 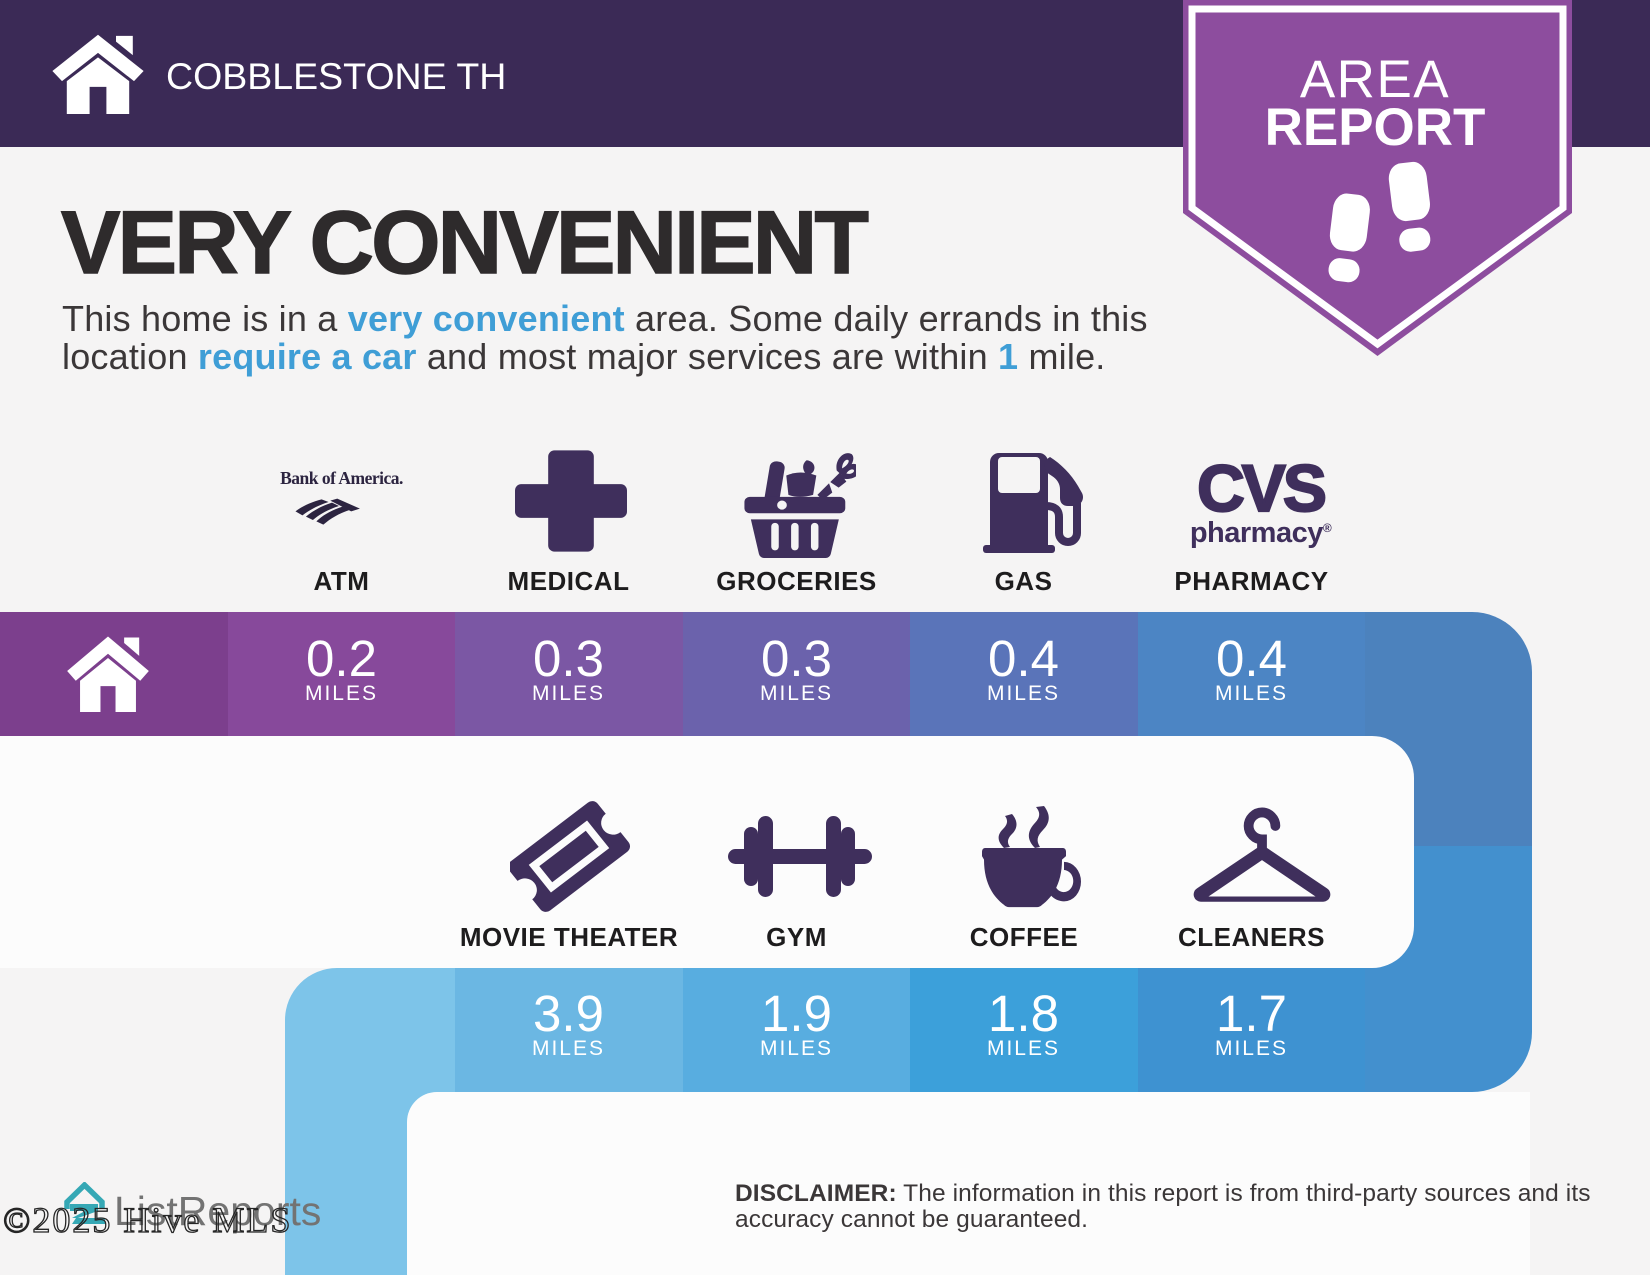 I want to click on svg-text: REPORT, so click(x=1375, y=127).